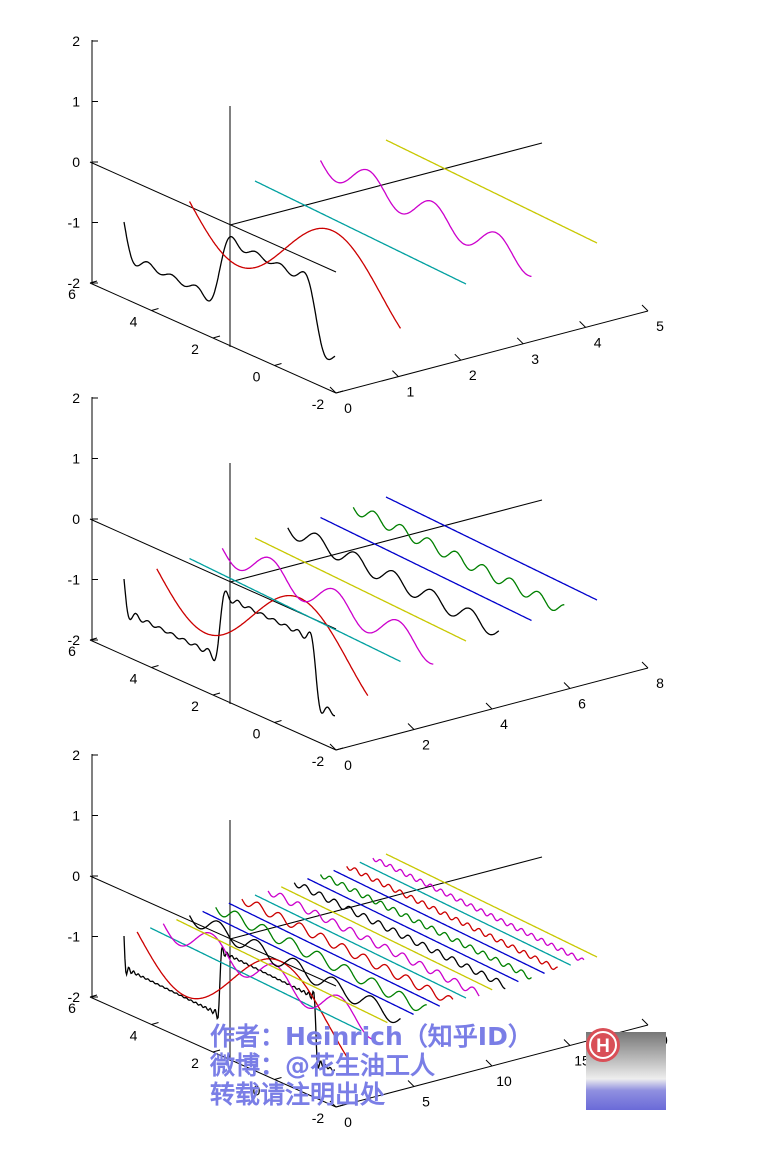 The height and width of the screenshot is (1154, 760). Describe the element at coordinates (660, 683) in the screenshot. I see `x-tick-label: 8` at that location.